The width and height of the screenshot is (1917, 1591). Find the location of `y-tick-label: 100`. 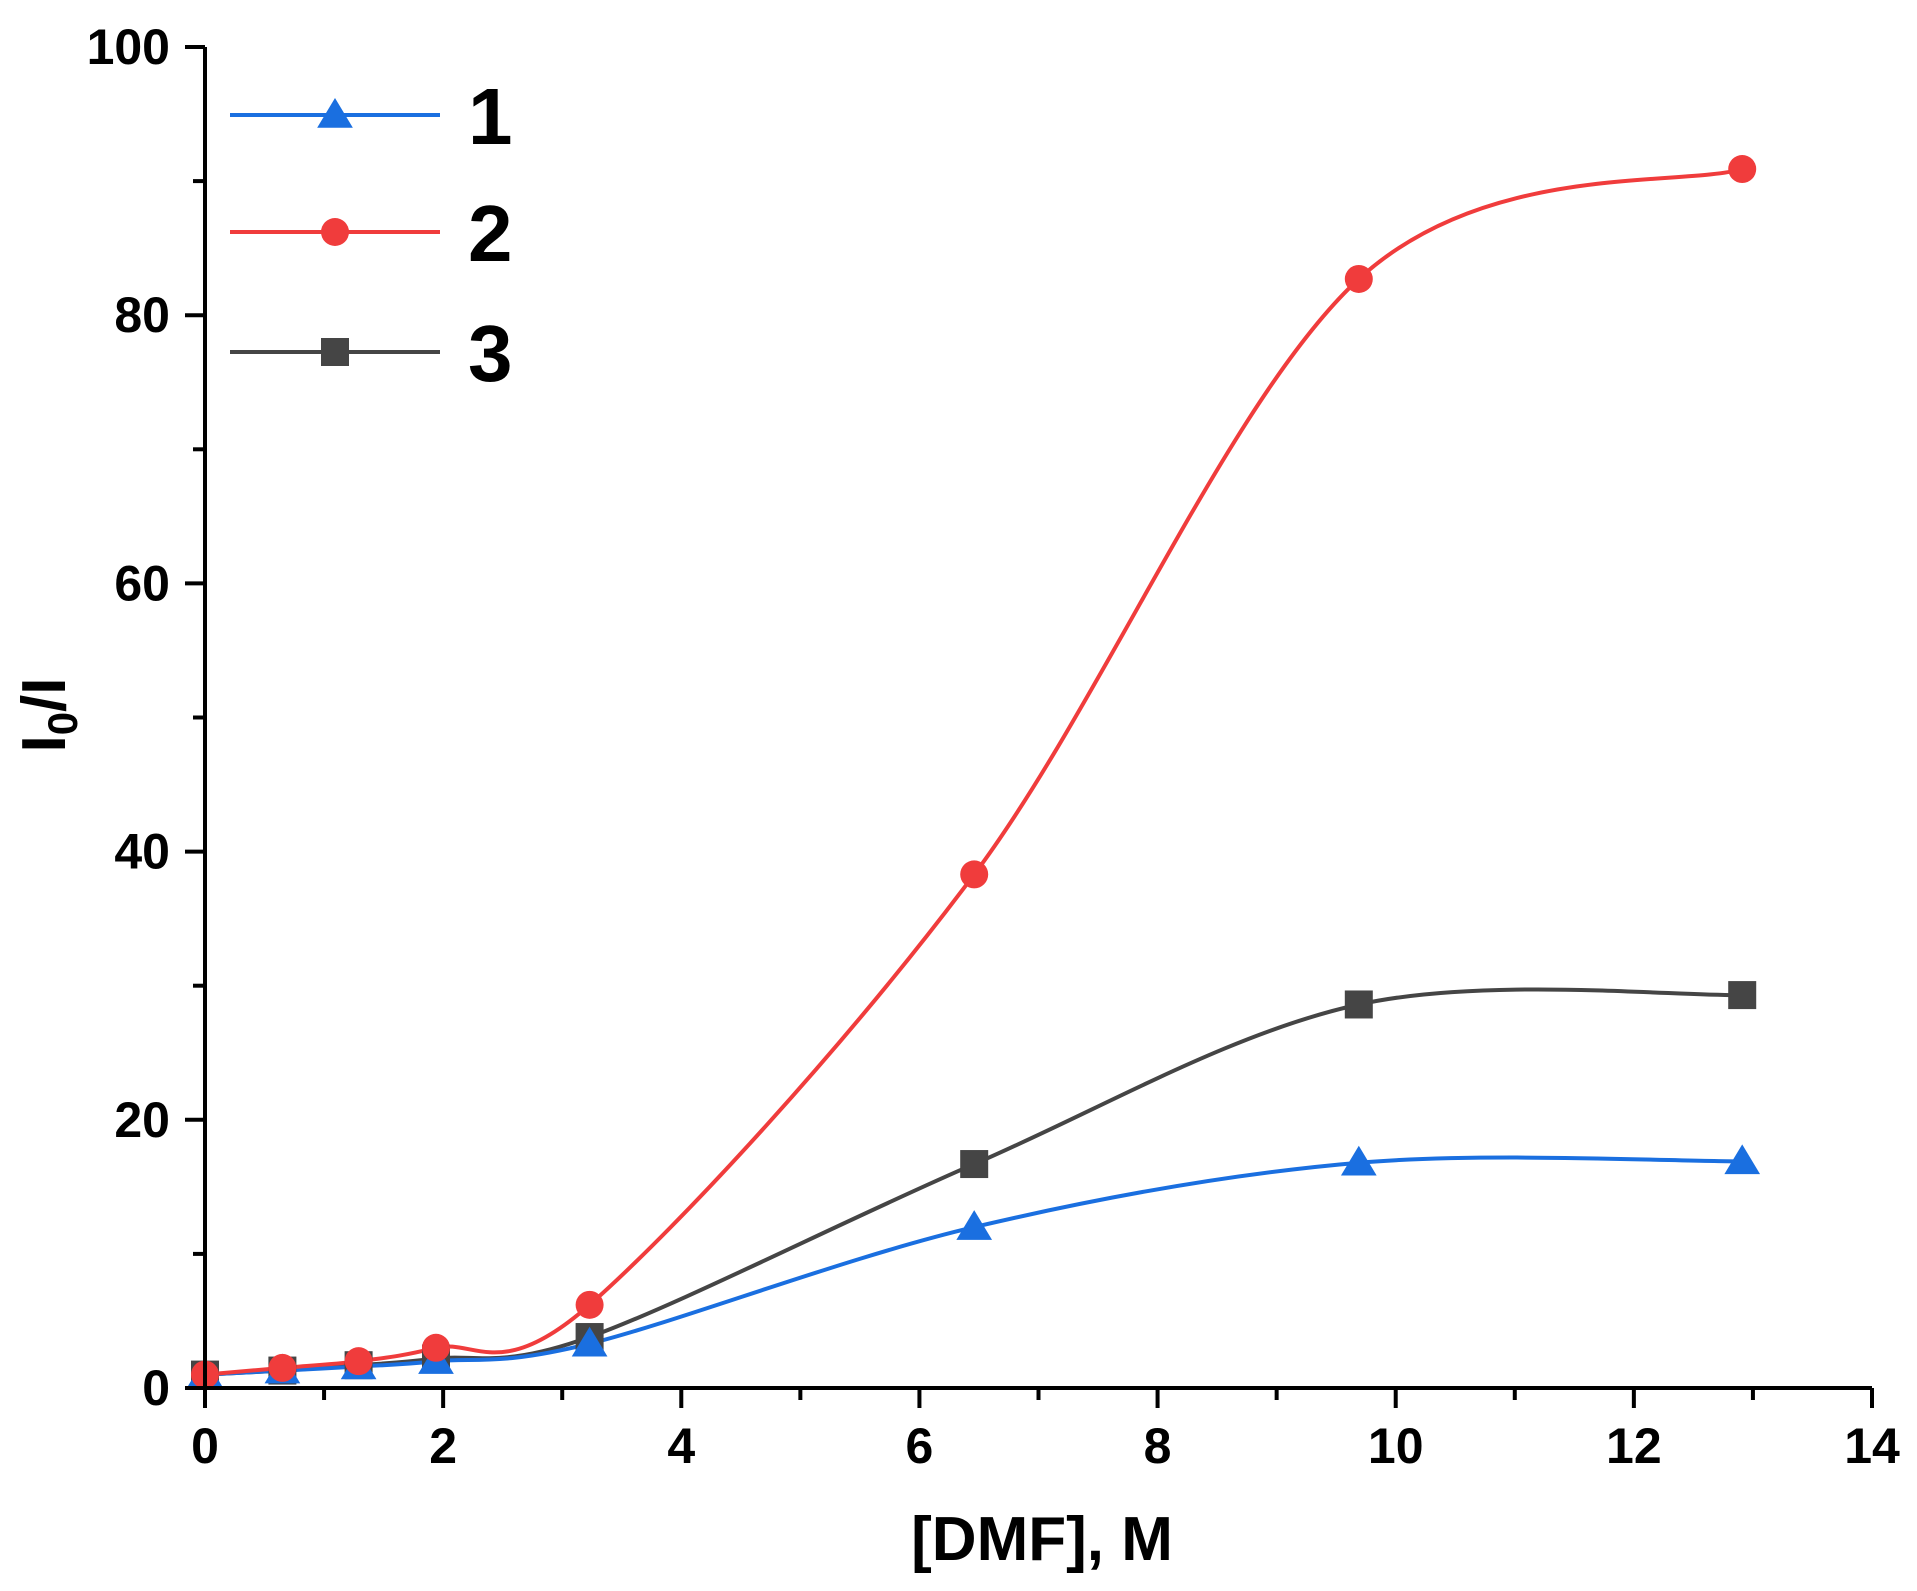

y-tick-label: 100 is located at coordinates (128, 47).